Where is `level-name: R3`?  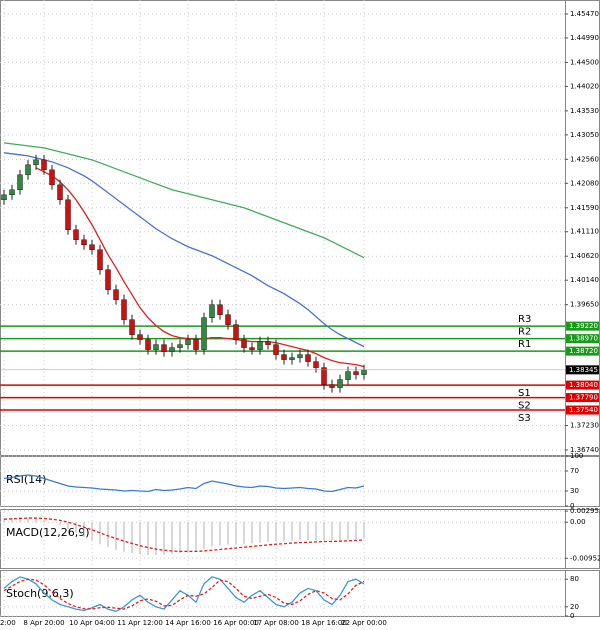
level-name: R3 is located at coordinates (524, 319).